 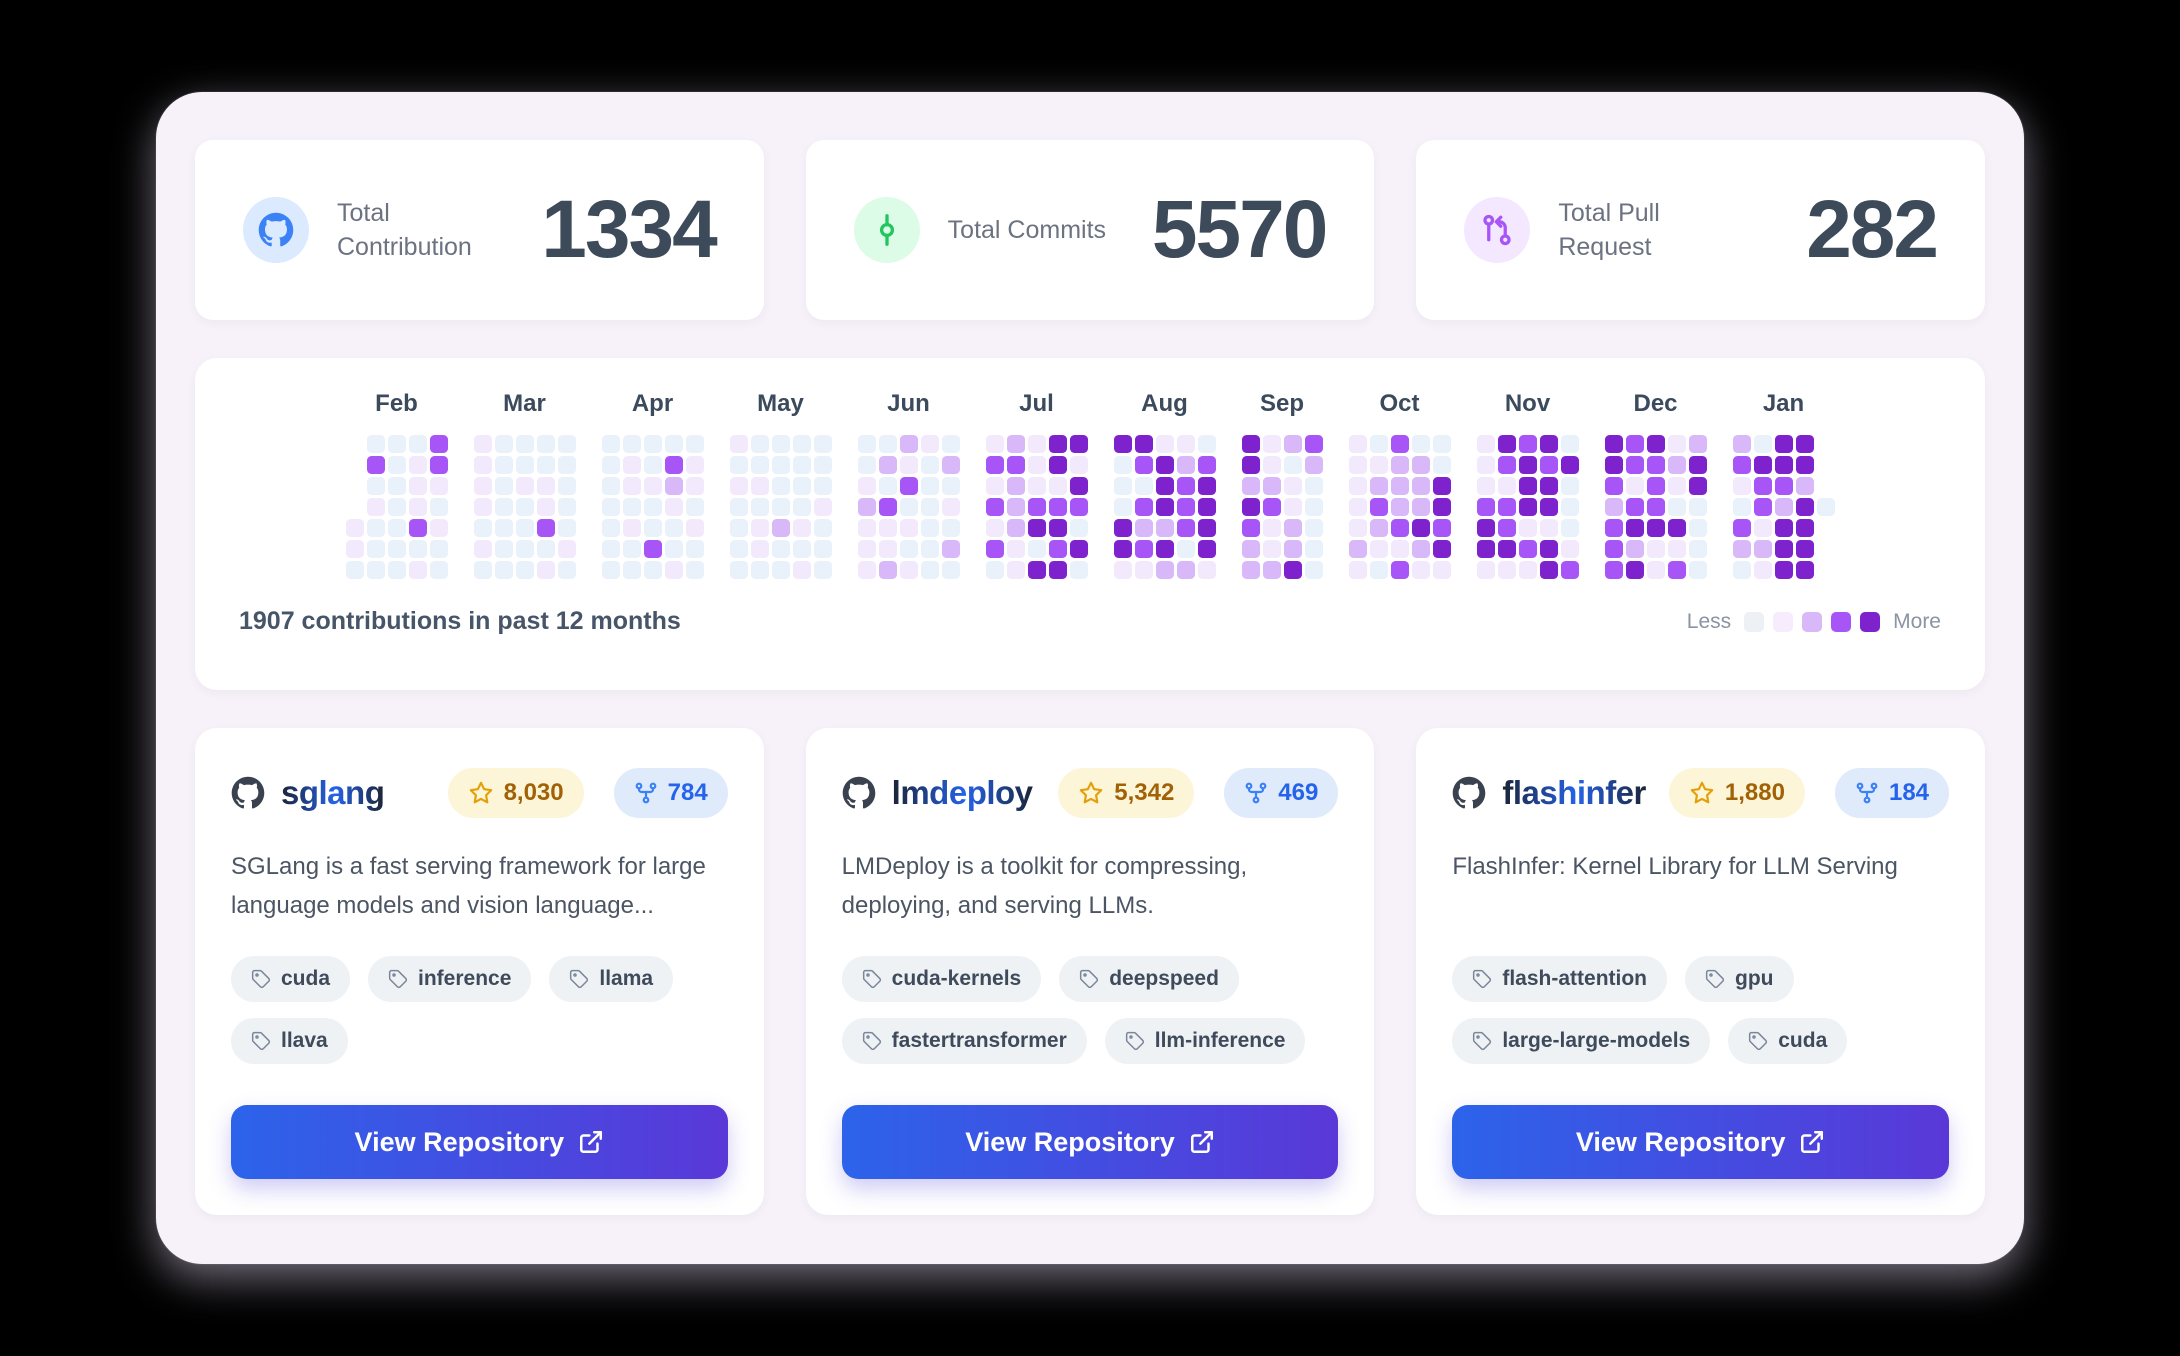 I want to click on heatmap-months: Feb Mar Apr May Jun Jul Aug Sep Oct Nov Dec Jan, so click(x=1090, y=484).